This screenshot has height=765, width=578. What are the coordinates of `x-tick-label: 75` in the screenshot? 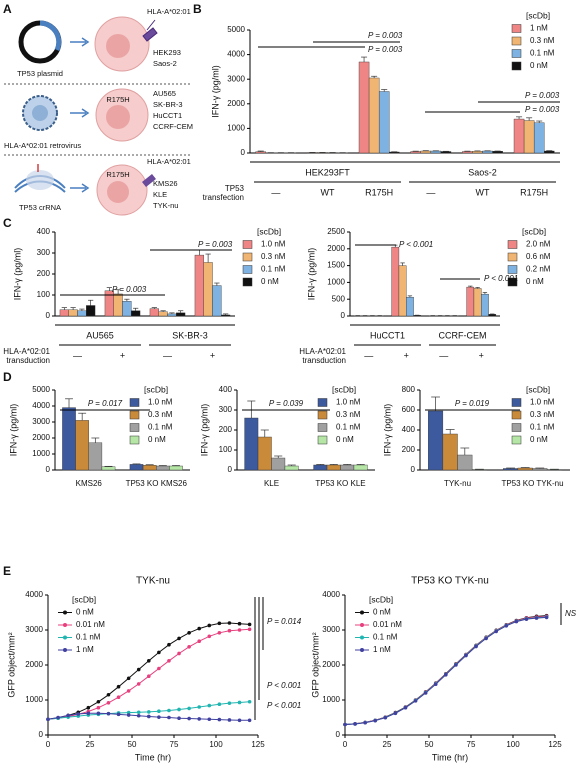 It's located at (174, 744).